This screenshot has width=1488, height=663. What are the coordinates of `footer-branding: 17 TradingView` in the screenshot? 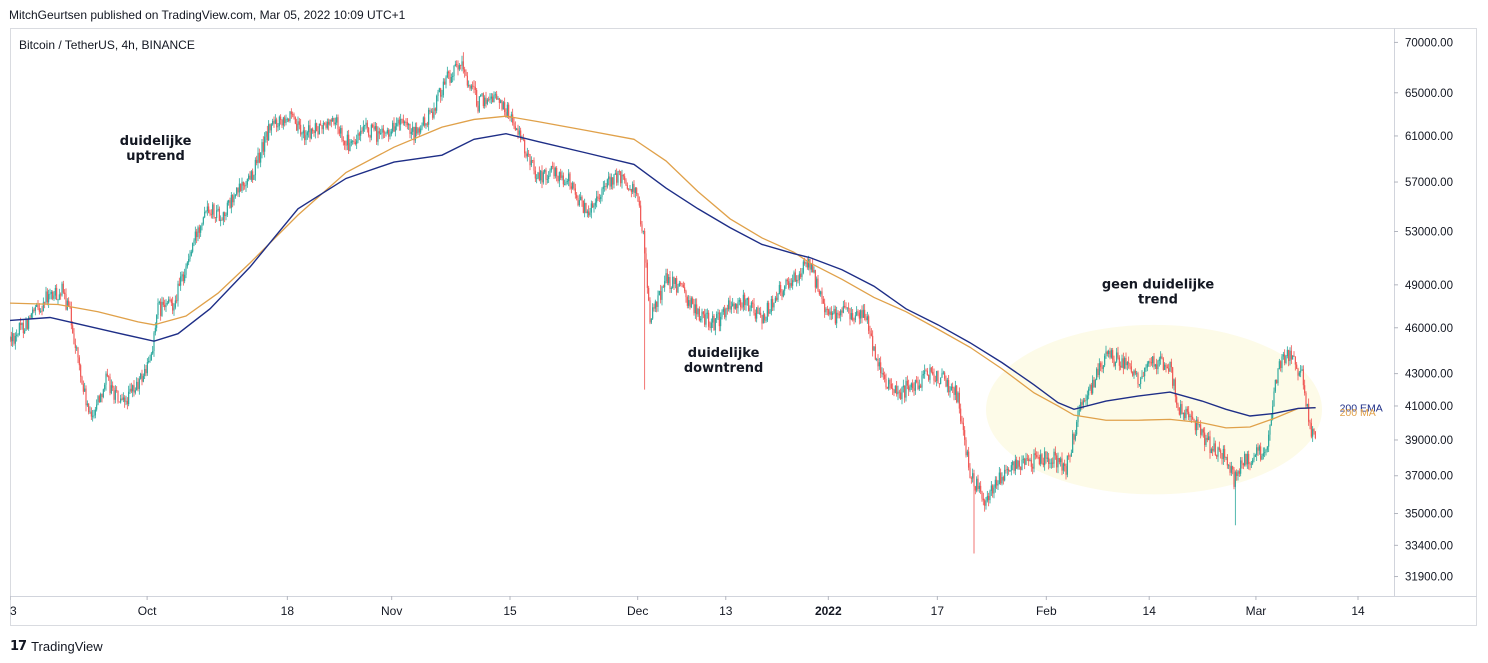 It's located at (56, 646).